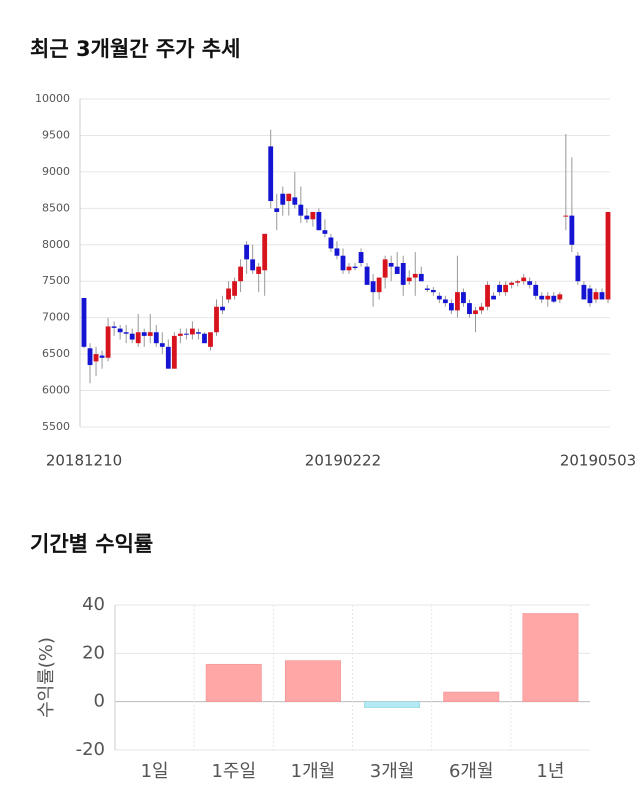 The height and width of the screenshot is (810, 640). What do you see at coordinates (84, 461) in the screenshot?
I see `x-tick-label: 20181210` at bounding box center [84, 461].